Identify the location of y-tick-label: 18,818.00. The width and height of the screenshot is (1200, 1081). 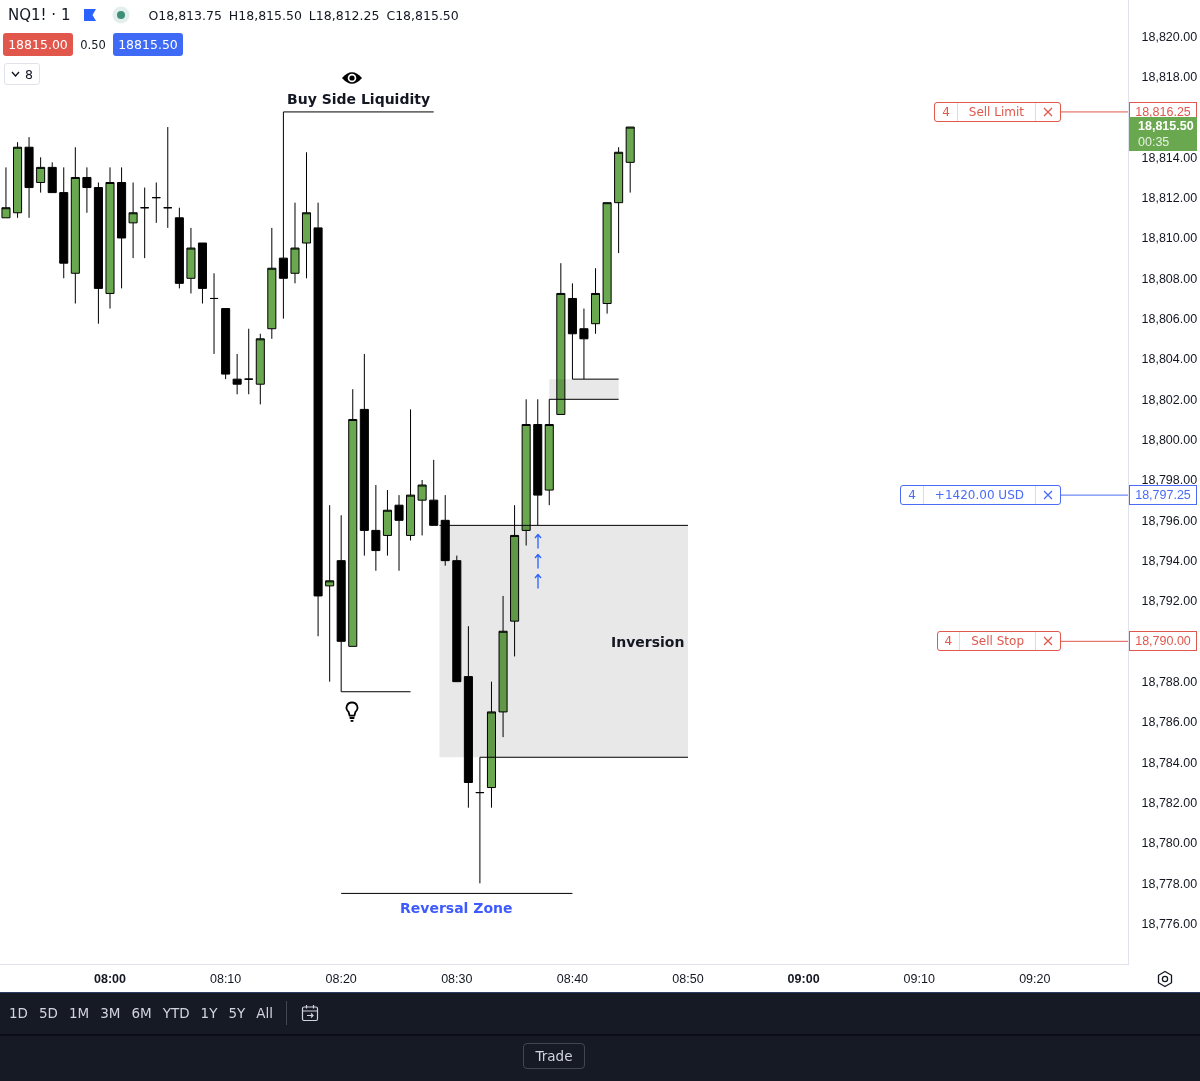
(1169, 77).